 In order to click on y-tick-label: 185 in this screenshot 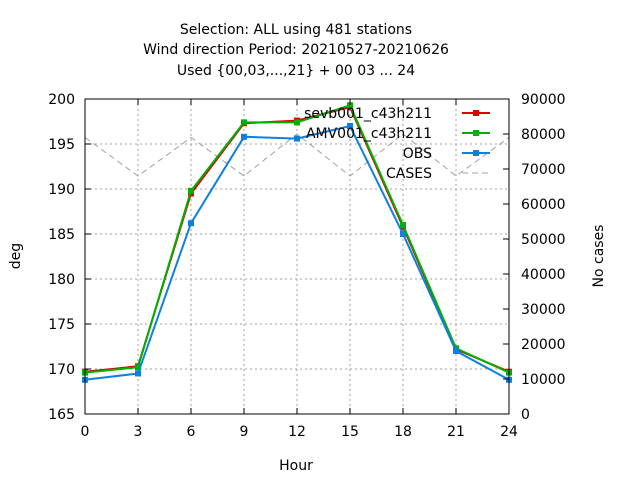, I will do `click(61, 235)`.